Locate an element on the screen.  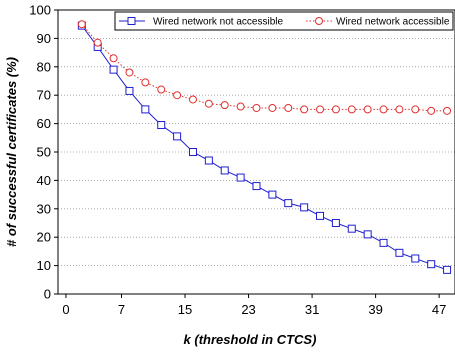
y-tick-label-10: 100 is located at coordinates (40, 10).